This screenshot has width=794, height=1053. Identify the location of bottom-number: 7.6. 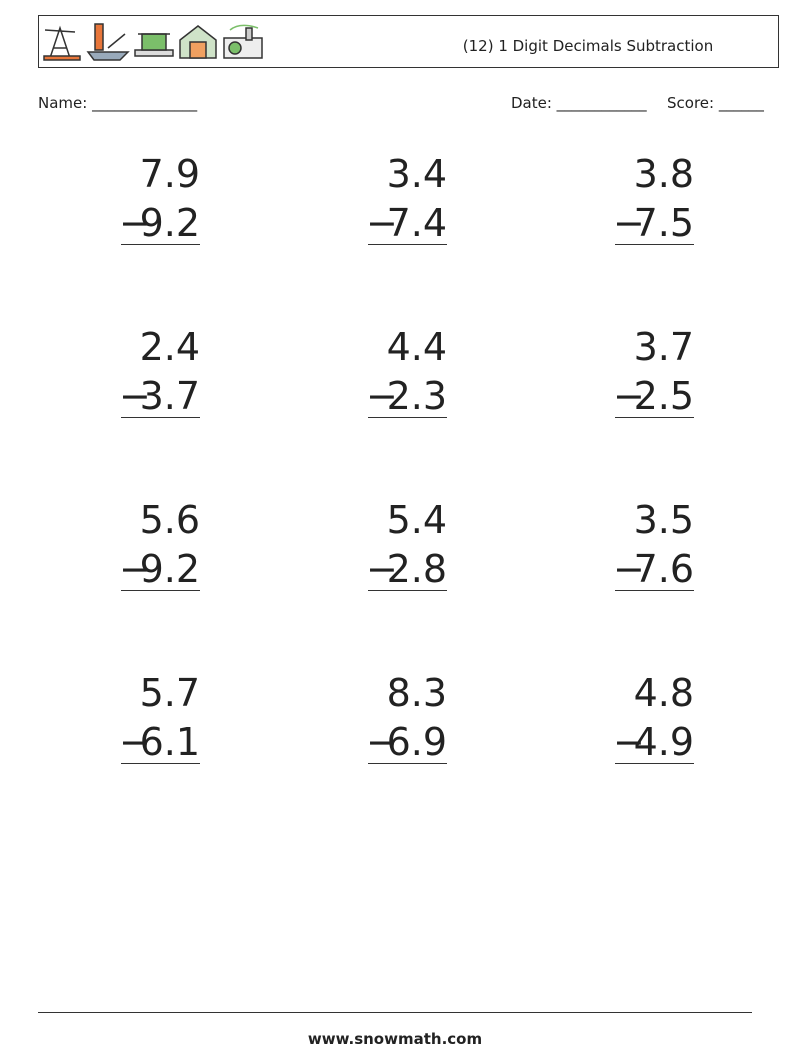
(664, 569).